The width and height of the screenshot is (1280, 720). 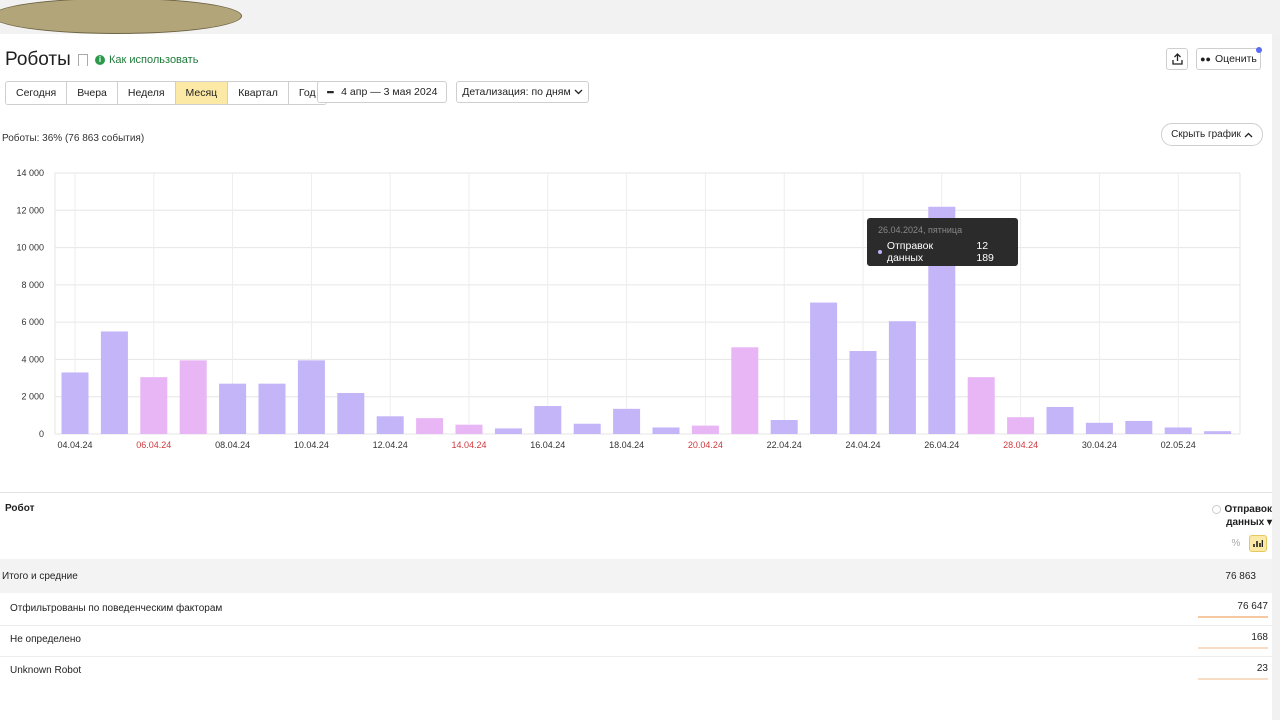 I want to click on x-tick-label: 26.04.24, so click(x=941, y=445).